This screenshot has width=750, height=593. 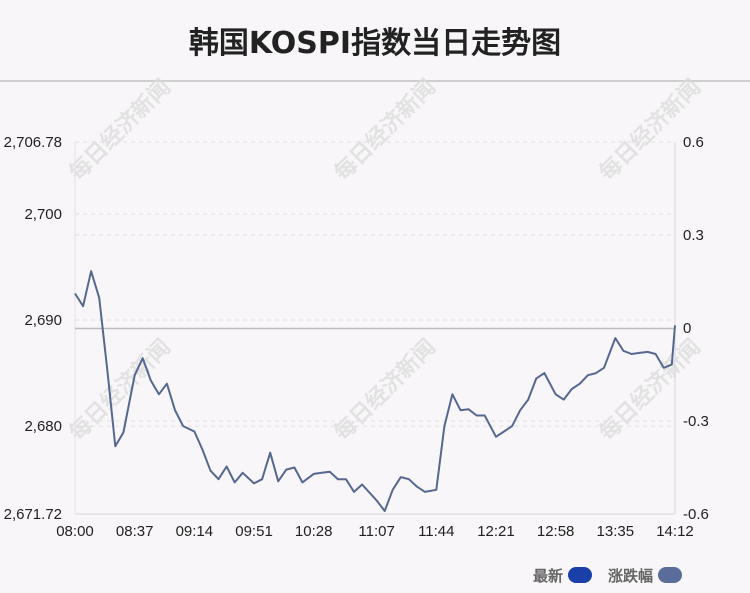 I want to click on left-tick-label: 2,680, so click(x=43, y=426).